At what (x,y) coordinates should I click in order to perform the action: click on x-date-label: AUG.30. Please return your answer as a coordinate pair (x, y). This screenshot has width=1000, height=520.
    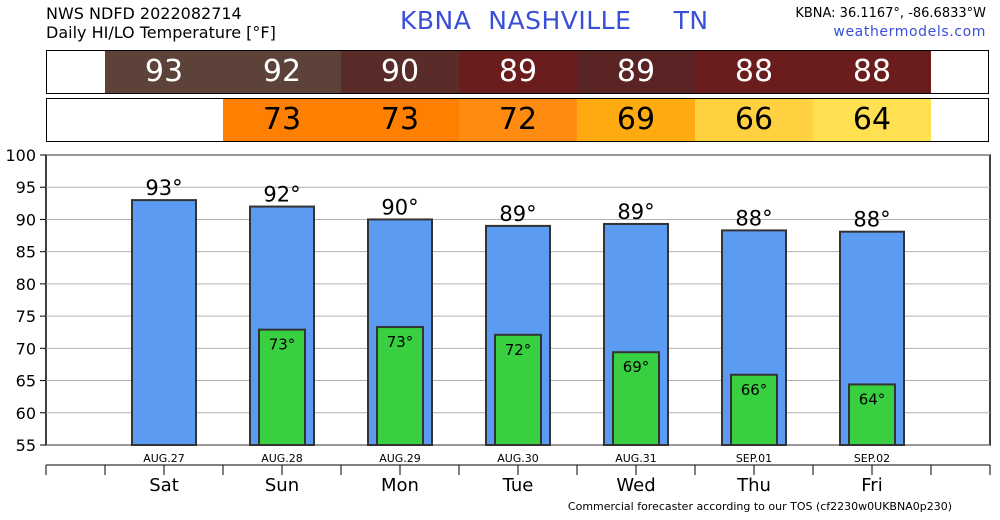
    Looking at the image, I should click on (518, 458).